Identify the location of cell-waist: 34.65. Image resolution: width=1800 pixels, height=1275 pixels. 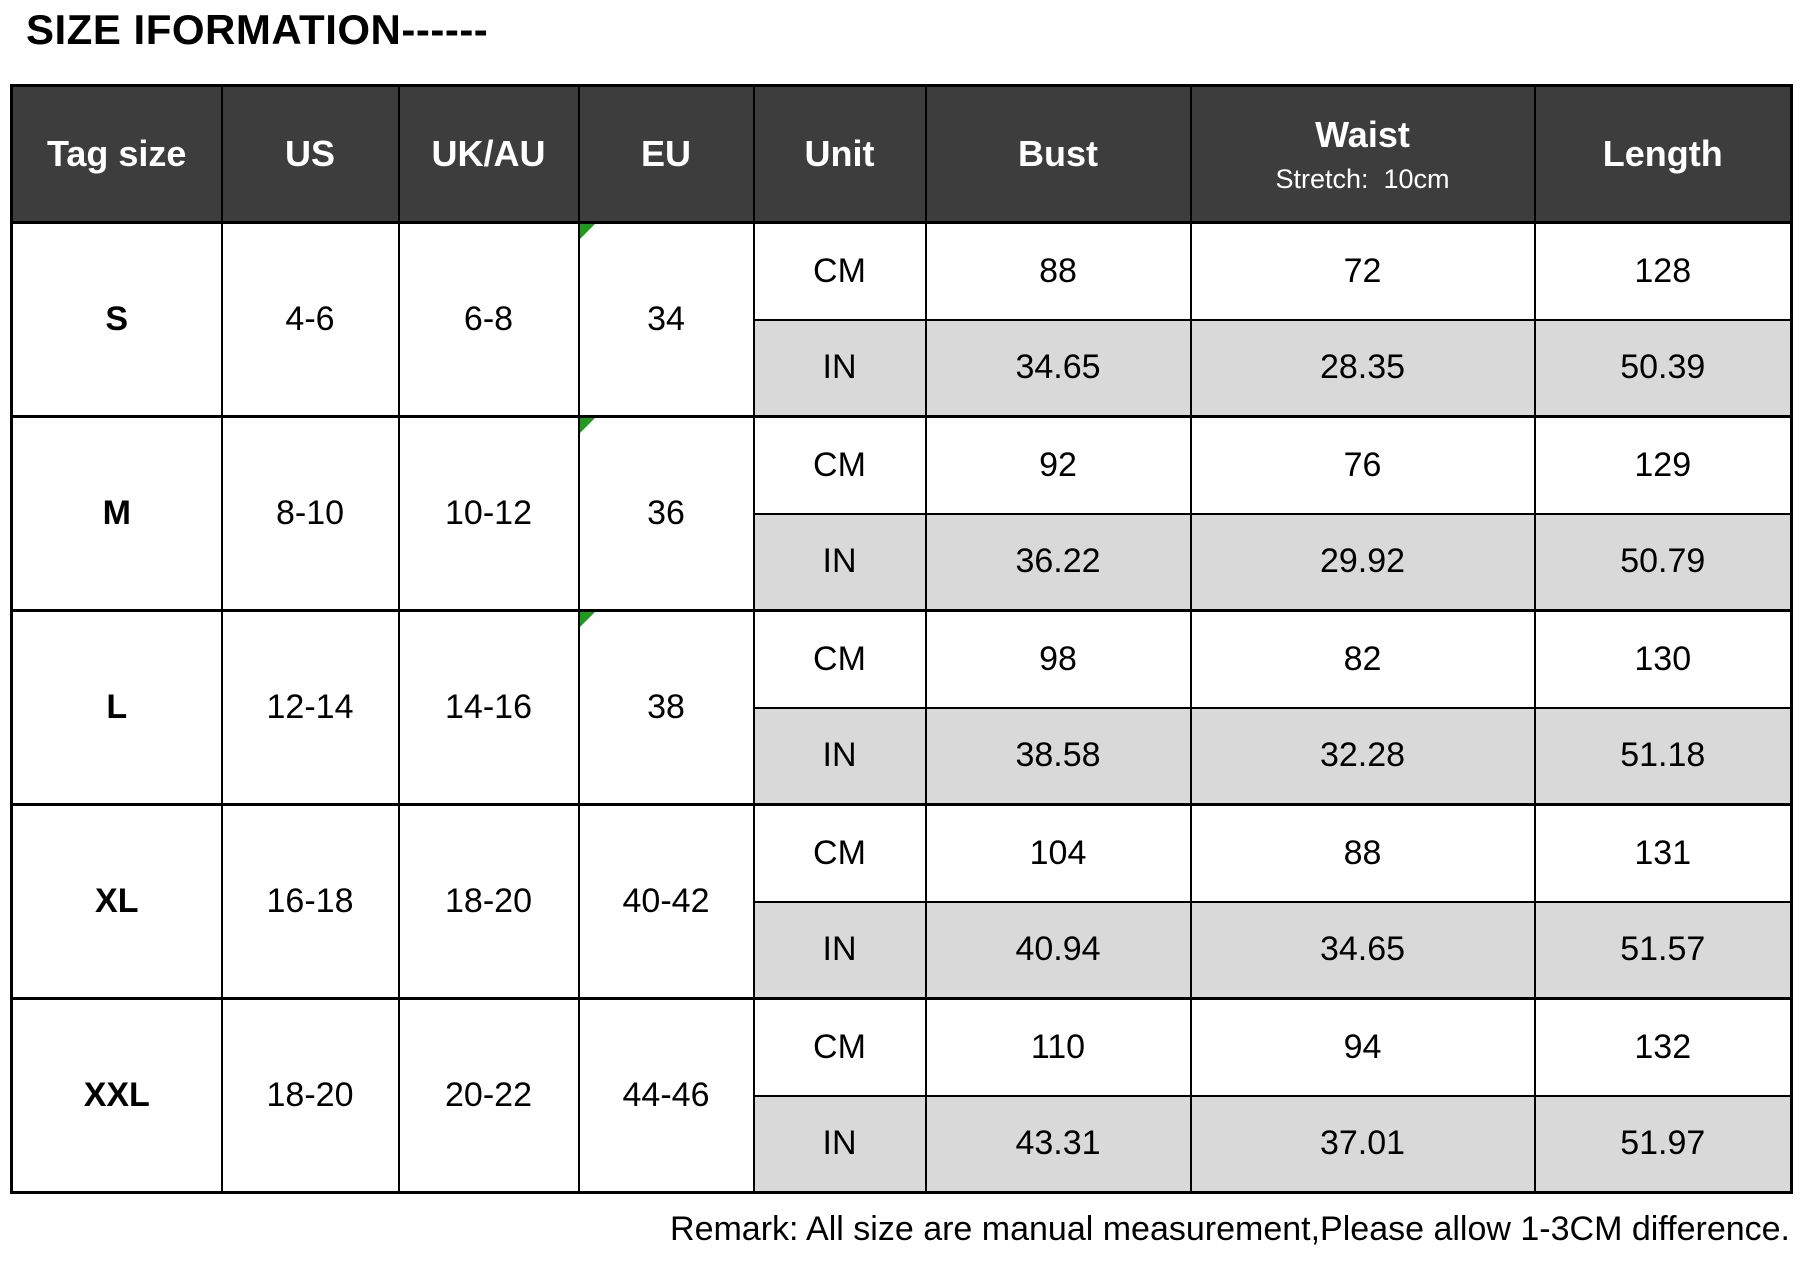
(1362, 950).